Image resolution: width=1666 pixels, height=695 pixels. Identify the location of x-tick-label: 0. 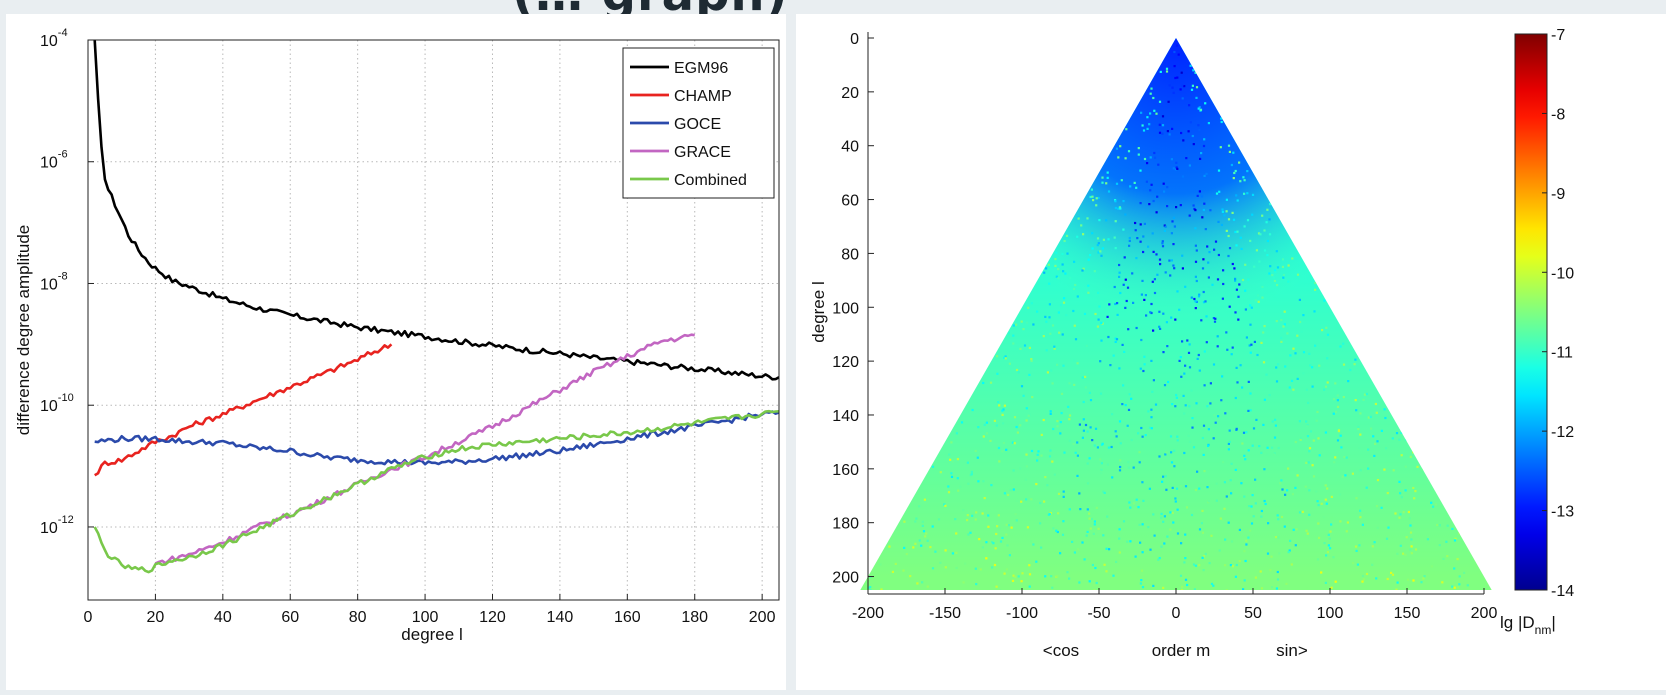
(88, 617).